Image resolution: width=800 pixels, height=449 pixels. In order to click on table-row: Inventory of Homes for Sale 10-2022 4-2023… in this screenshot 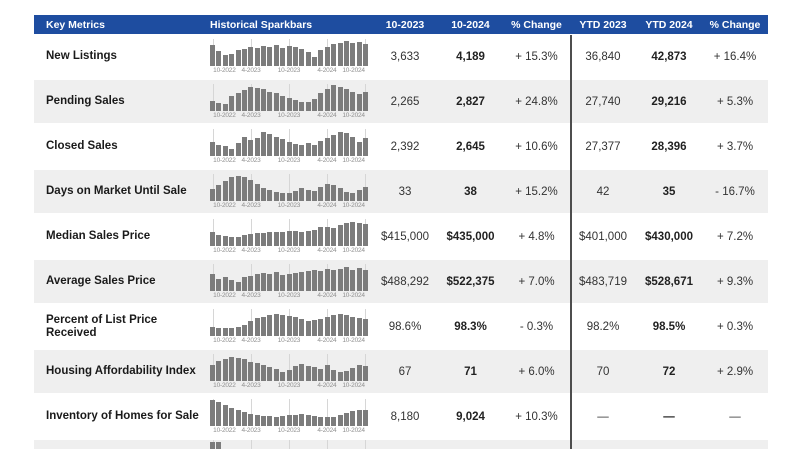, I will do `click(401, 416)`.